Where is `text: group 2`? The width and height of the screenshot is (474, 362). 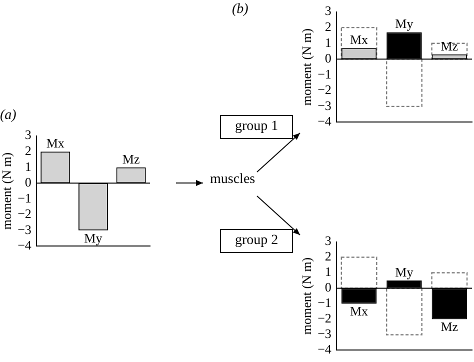 text: group 2 is located at coordinates (257, 241).